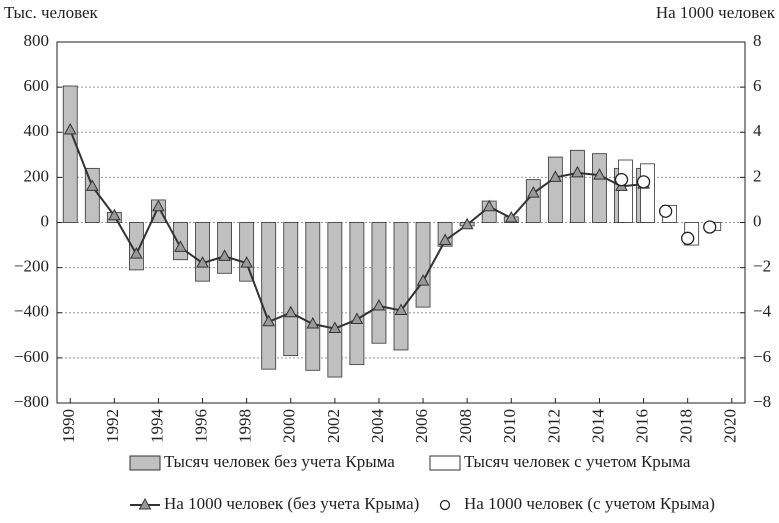 The image size is (779, 523). I want to click on legend-label: Тысяч человек без учета Крыма, so click(279, 461).